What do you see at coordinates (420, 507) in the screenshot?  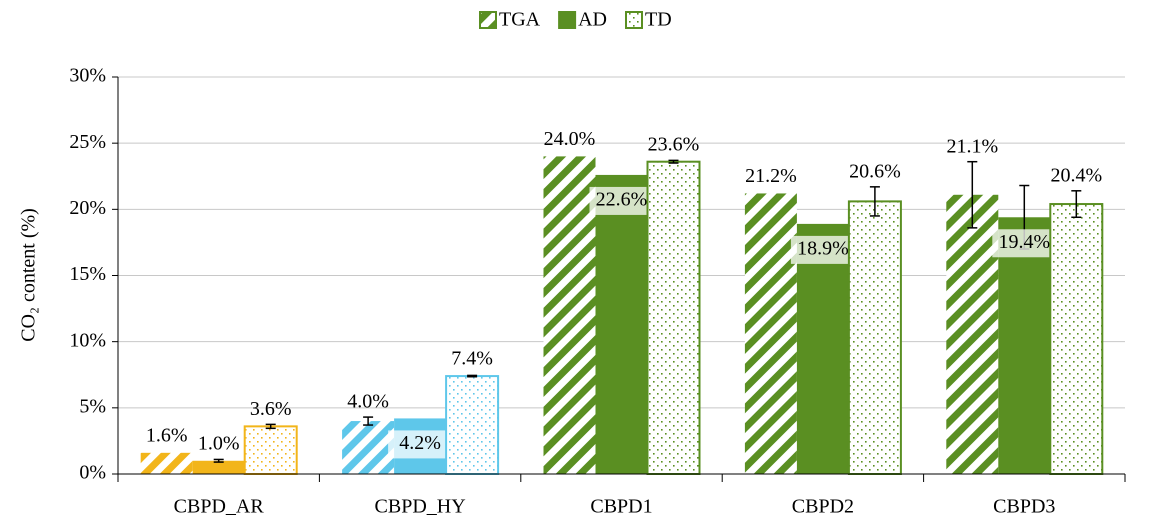 I see `x-tick-label: CBPD_HY` at bounding box center [420, 507].